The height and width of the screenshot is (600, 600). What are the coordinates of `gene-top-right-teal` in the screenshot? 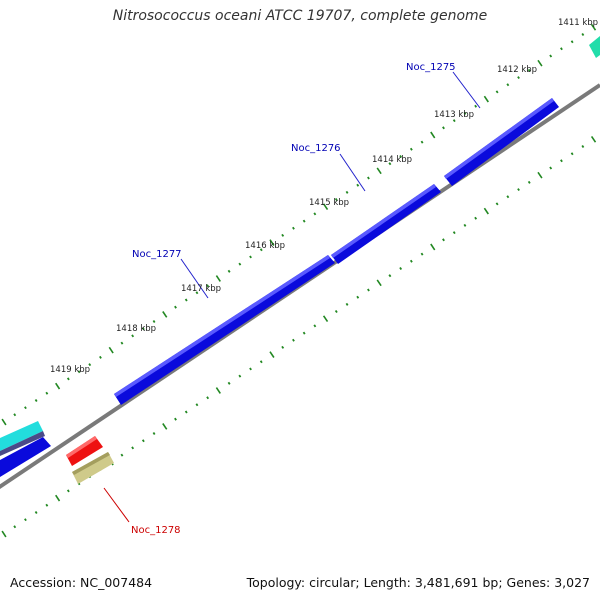 It's located at (594, 47).